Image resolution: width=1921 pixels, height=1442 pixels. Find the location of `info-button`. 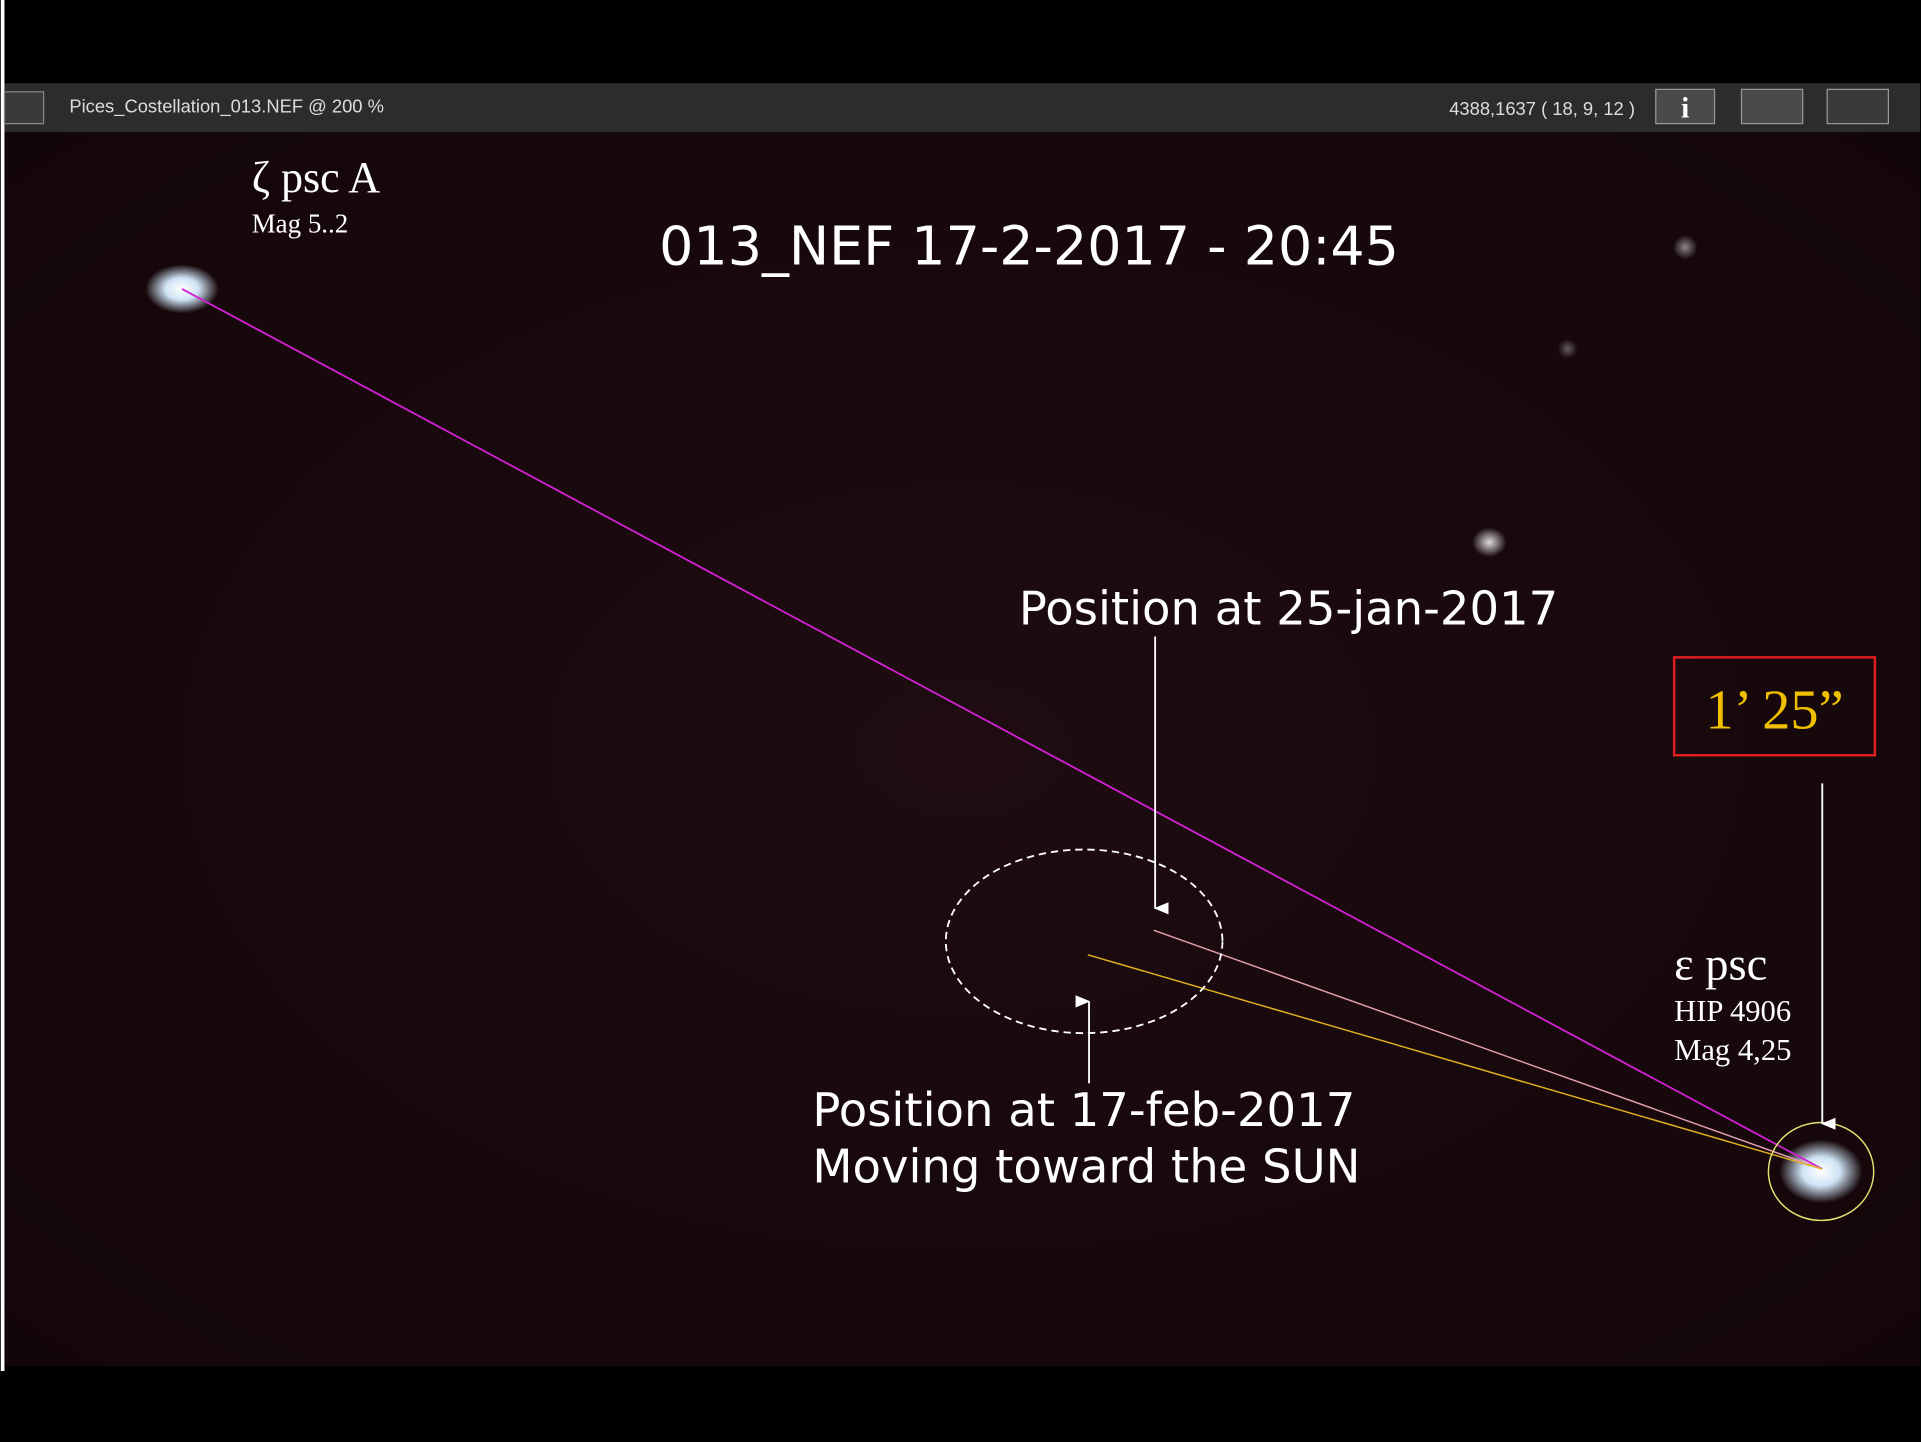

info-button is located at coordinates (1685, 106).